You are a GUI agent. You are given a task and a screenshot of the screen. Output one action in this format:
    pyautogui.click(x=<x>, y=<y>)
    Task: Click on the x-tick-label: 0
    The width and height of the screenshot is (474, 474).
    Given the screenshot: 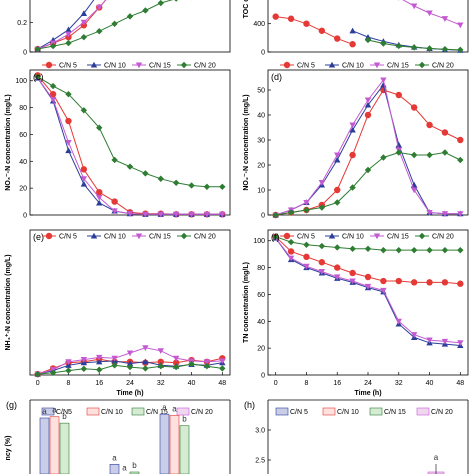 What is the action you would take?
    pyautogui.click(x=276, y=383)
    